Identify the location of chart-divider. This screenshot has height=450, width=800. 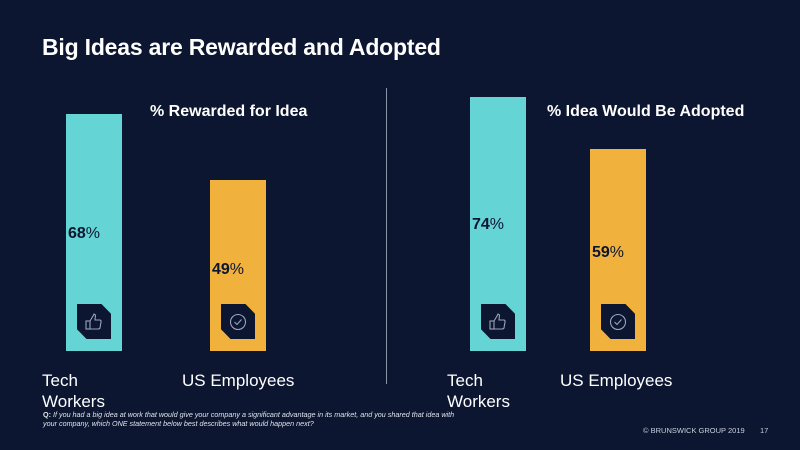
(386, 236).